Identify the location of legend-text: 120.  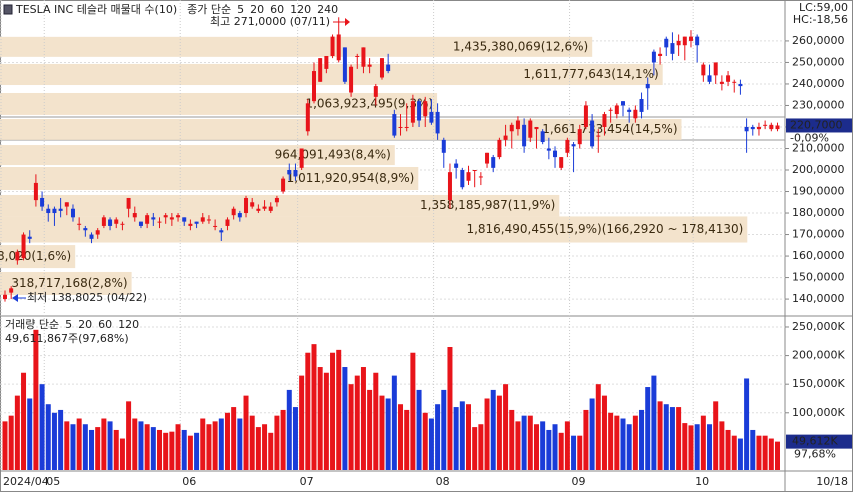
(300, 9).